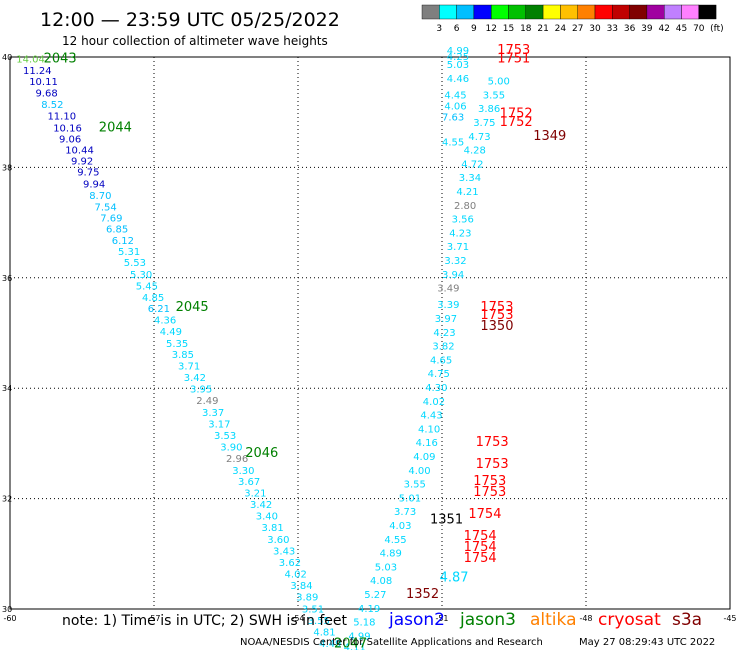 The height and width of the screenshot is (650, 740). Describe the element at coordinates (446, 319) in the screenshot. I see `wave-height-point: 3.97` at that location.